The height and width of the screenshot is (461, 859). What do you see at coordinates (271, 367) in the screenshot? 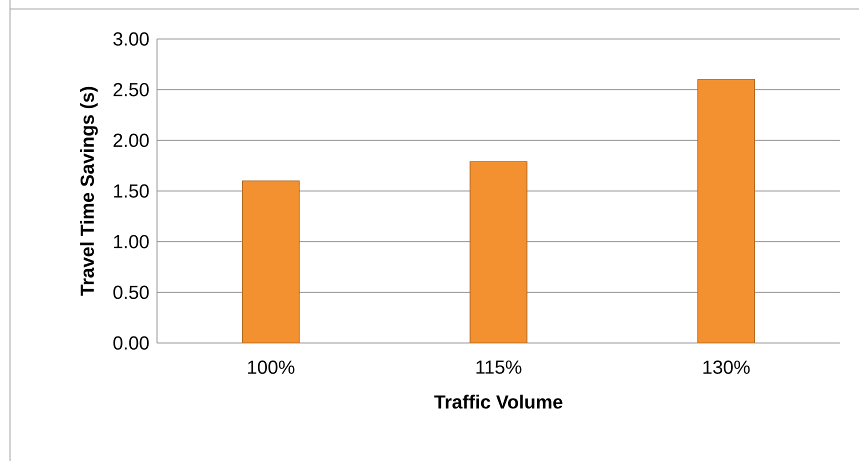
I see `x-tick-label: 100%` at bounding box center [271, 367].